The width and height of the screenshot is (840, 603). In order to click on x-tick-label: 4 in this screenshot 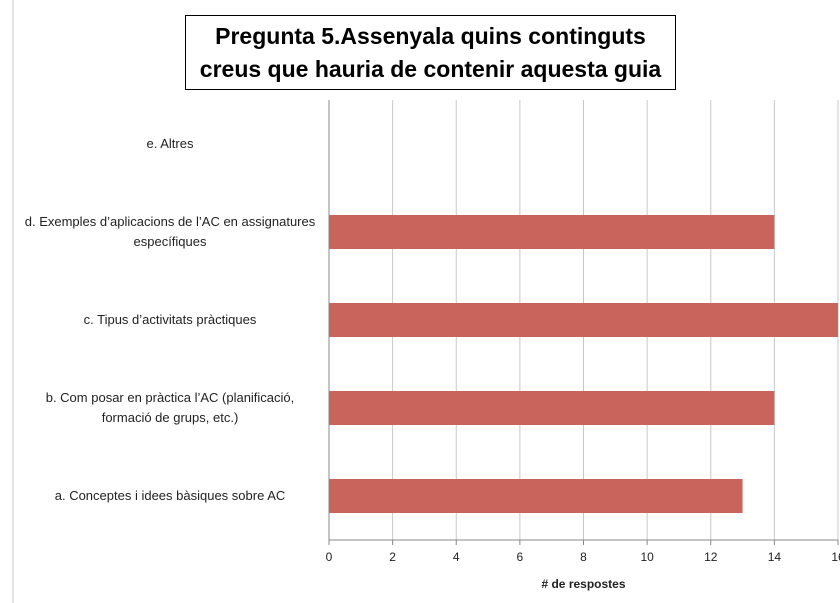, I will do `click(456, 557)`.